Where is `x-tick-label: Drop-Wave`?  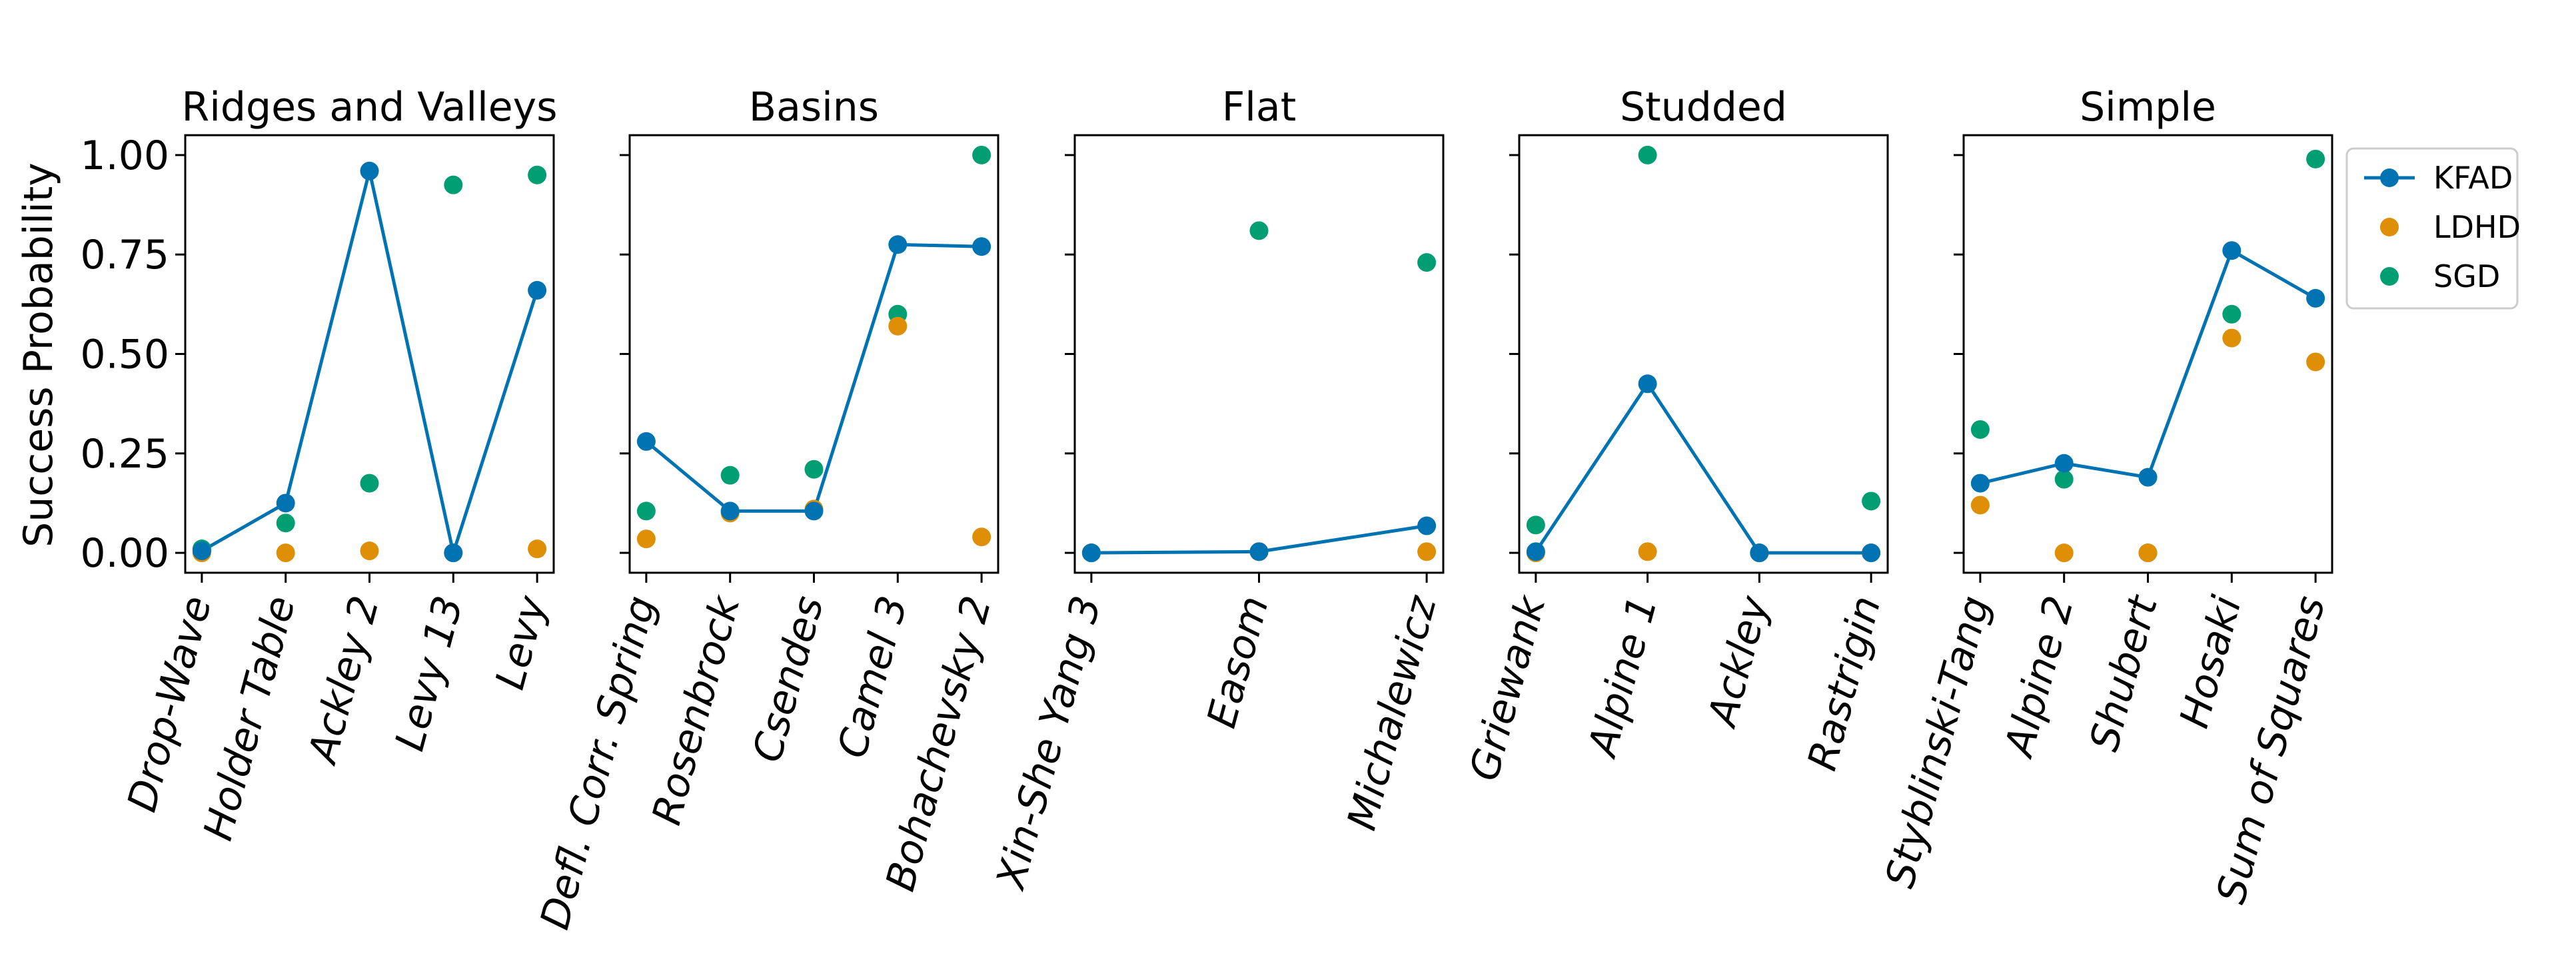 x-tick-label: Drop-Wave is located at coordinates (170, 703).